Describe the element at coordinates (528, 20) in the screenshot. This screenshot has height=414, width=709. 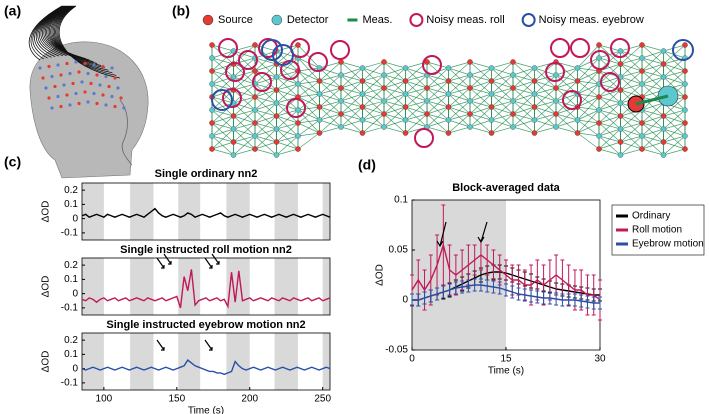
I see `legend-marker` at that location.